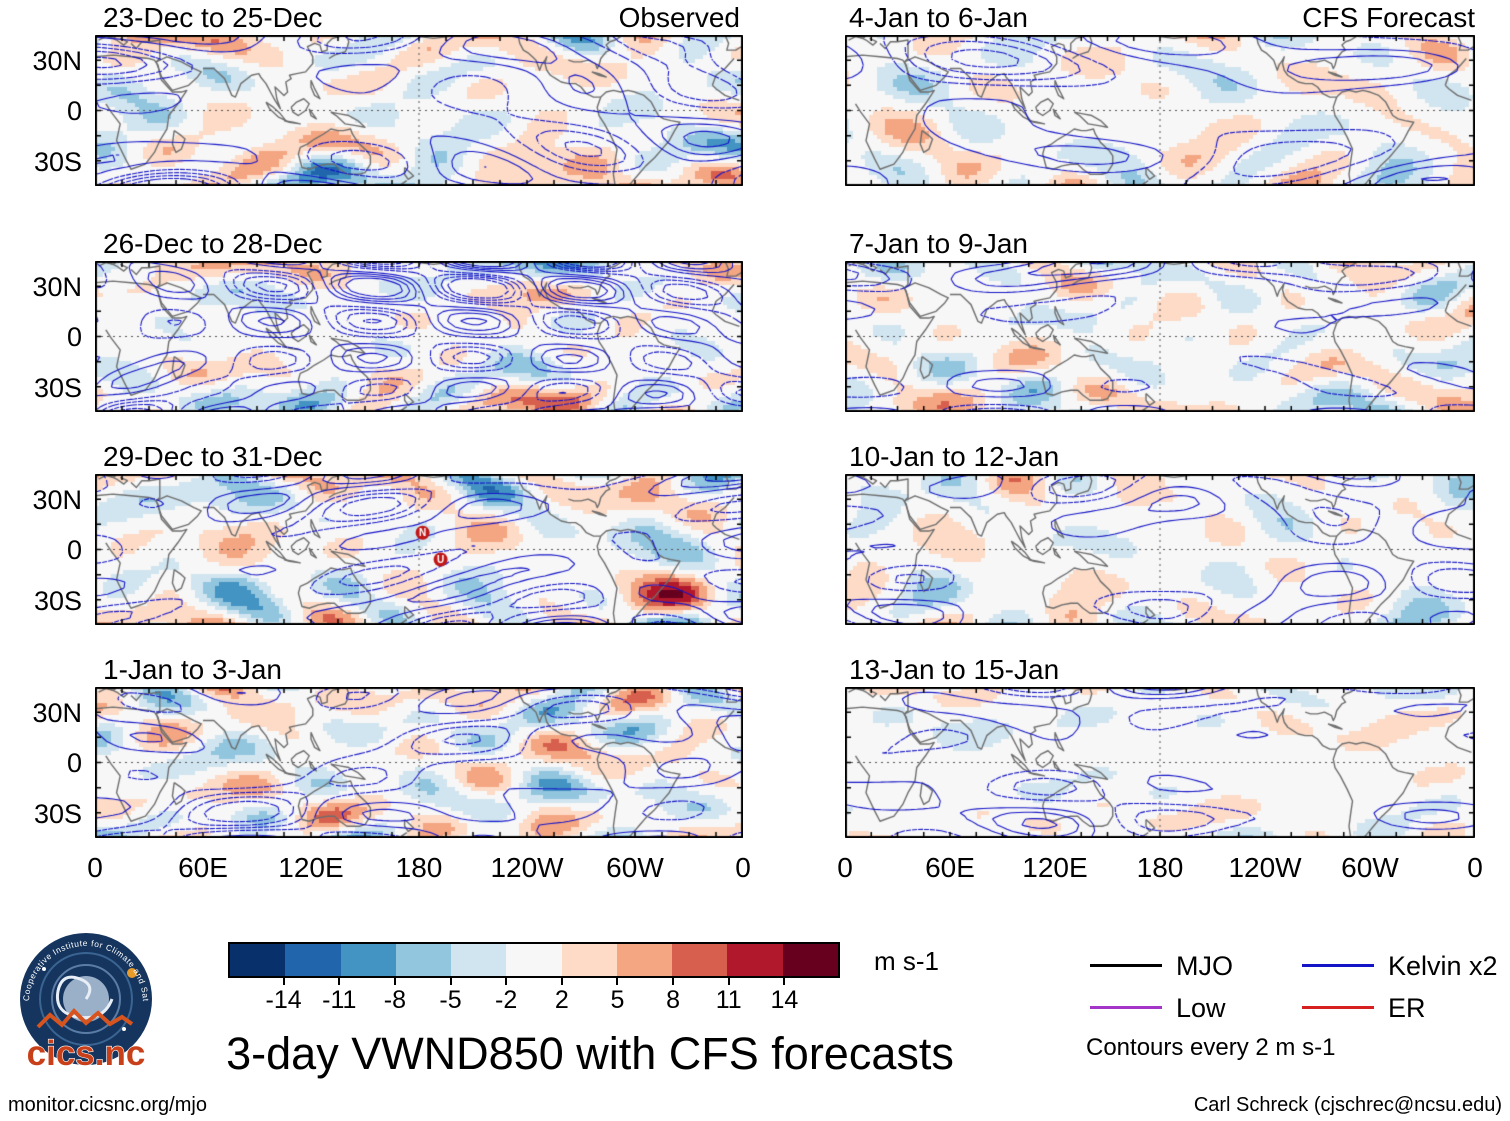 The height and width of the screenshot is (1121, 1510). What do you see at coordinates (1201, 1008) in the screenshot?
I see `legend-label-low: Low` at bounding box center [1201, 1008].